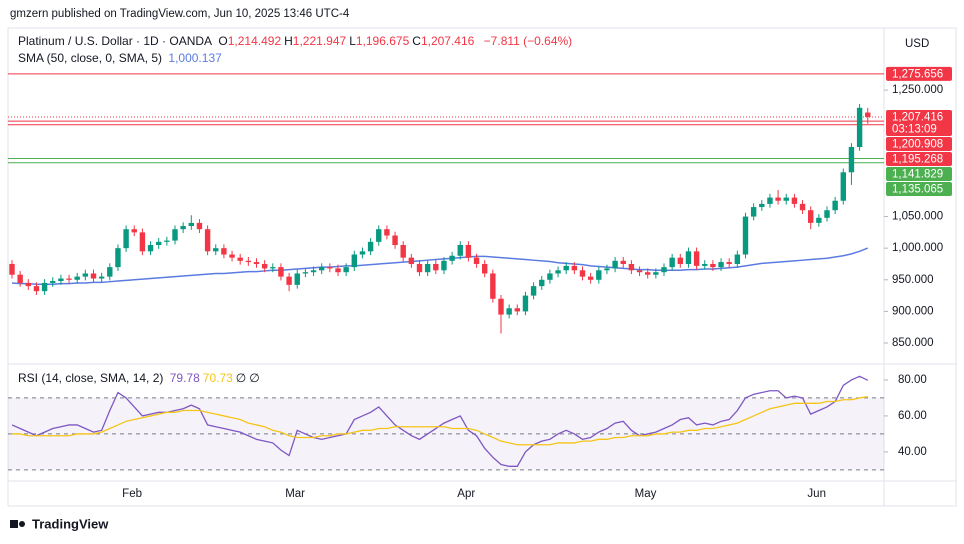 This screenshot has height=544, width=964. I want to click on change: −7.811 (−0.64%), so click(528, 41).